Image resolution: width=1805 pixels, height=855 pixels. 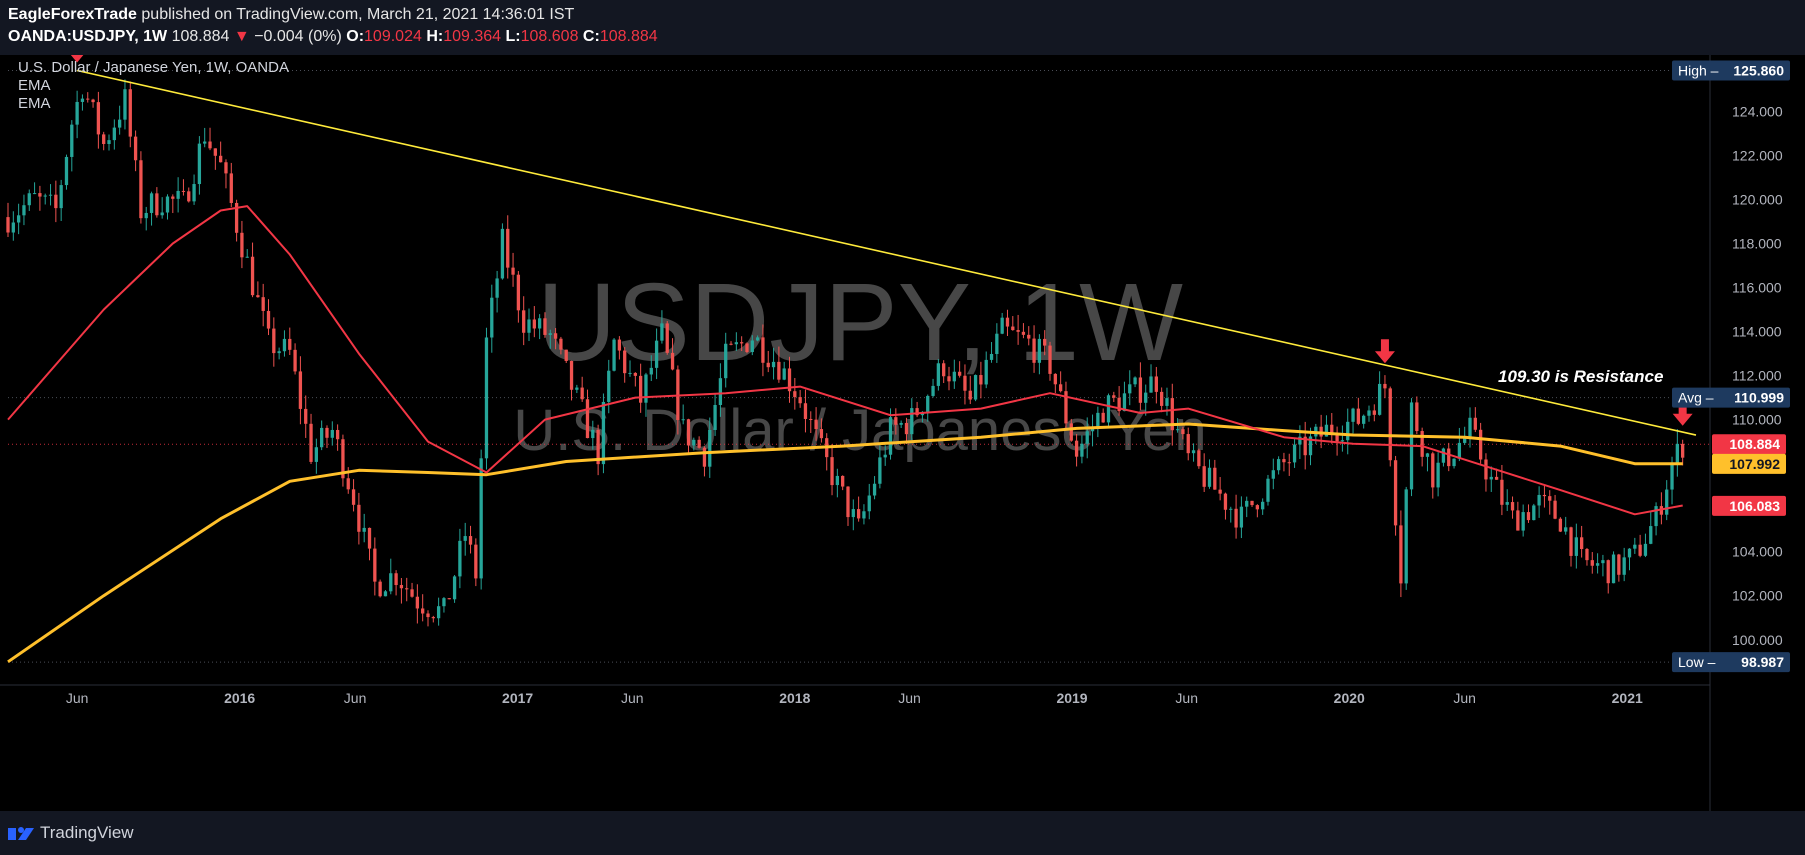 What do you see at coordinates (21, 833) in the screenshot?
I see `tradingview-logo-icon` at bounding box center [21, 833].